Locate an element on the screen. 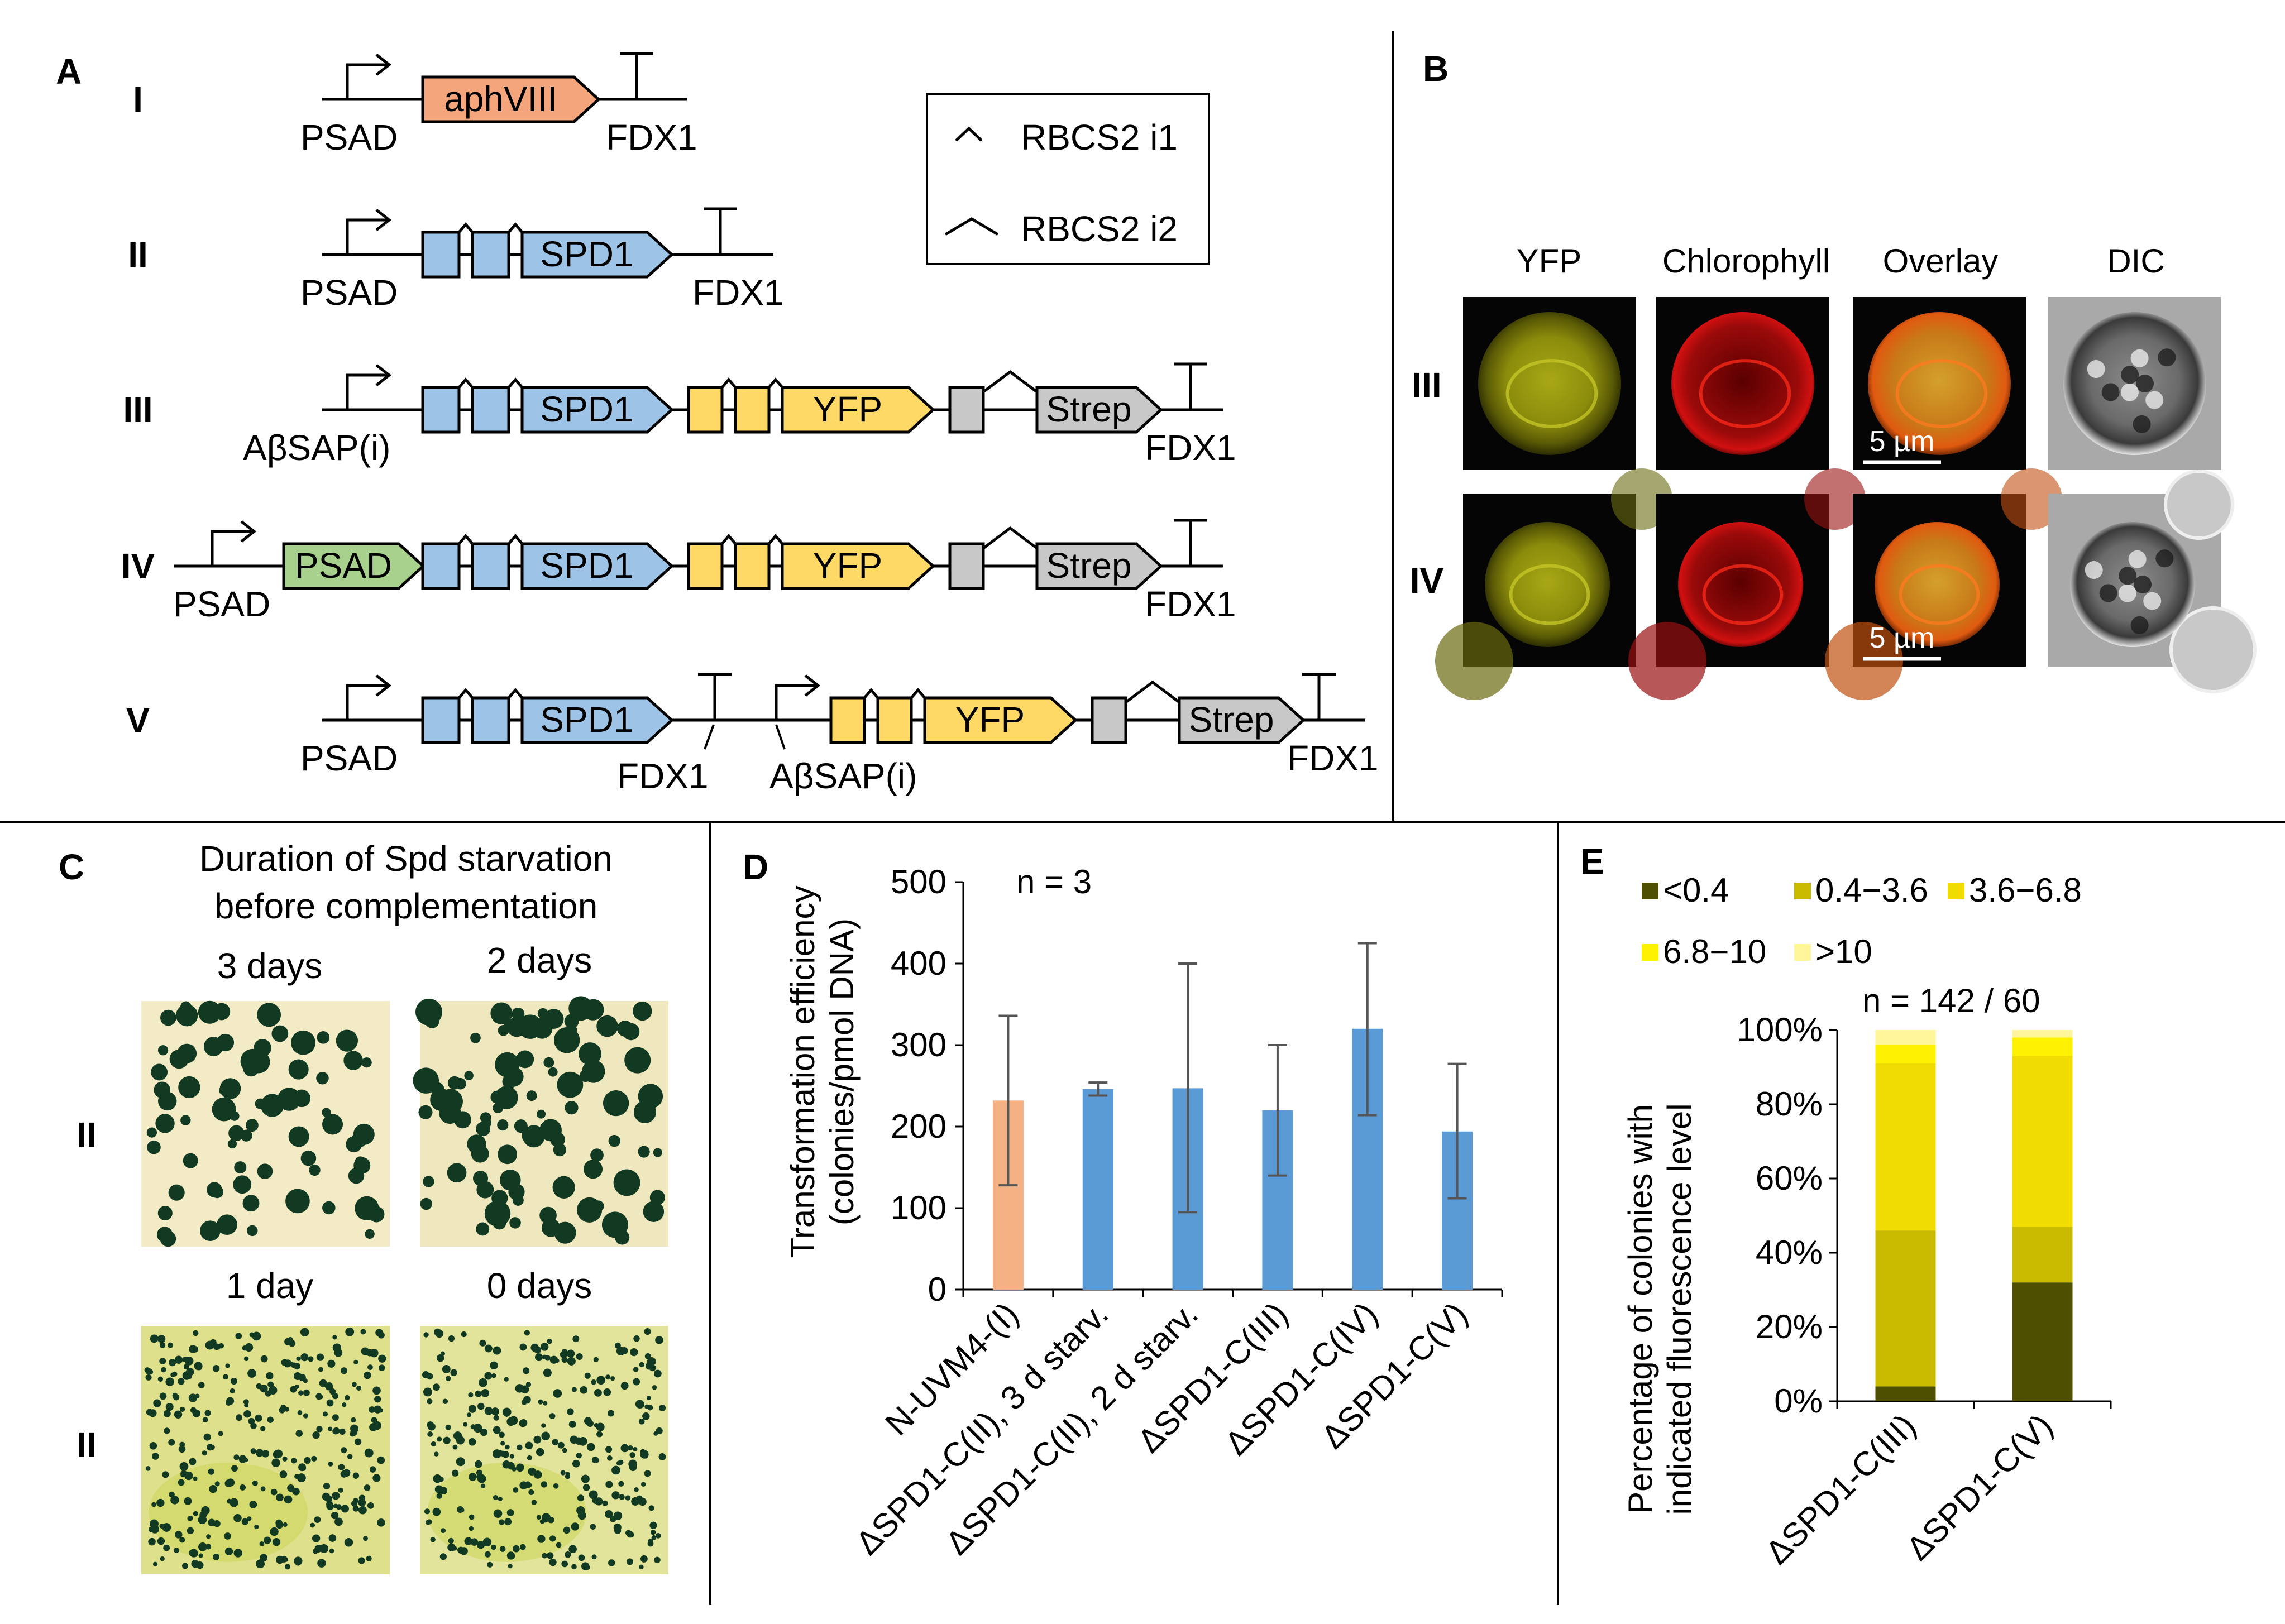  promoter-label: AβSAP(i) is located at coordinates (316, 448).